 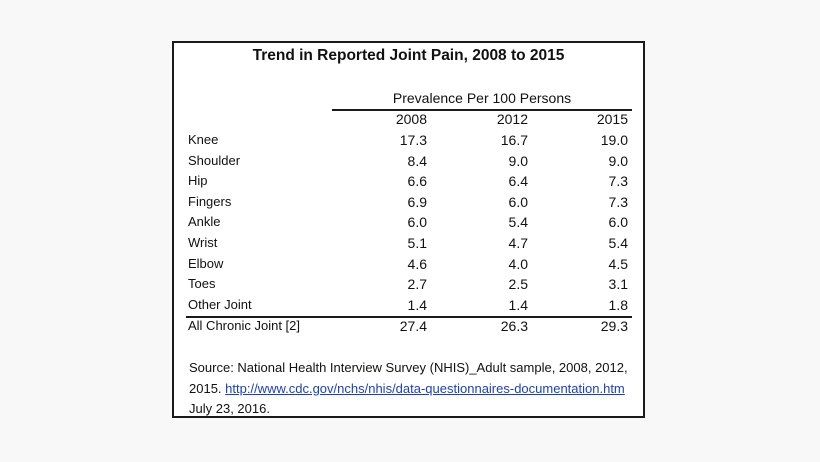 What do you see at coordinates (618, 263) in the screenshot?
I see `row-value: 4.5` at bounding box center [618, 263].